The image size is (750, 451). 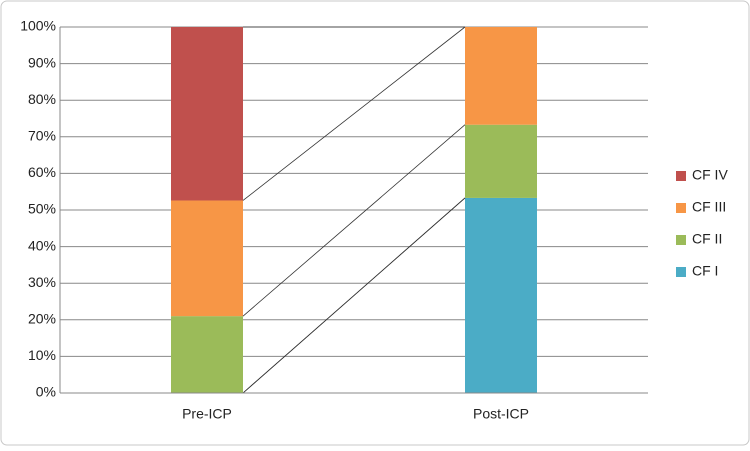 What do you see at coordinates (42, 62) in the screenshot?
I see `y-tick-label: 90%` at bounding box center [42, 62].